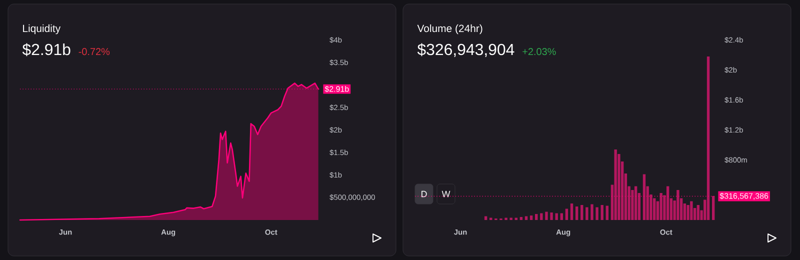 The image size is (800, 260). What do you see at coordinates (424, 194) in the screenshot?
I see `annotation: D` at bounding box center [424, 194].